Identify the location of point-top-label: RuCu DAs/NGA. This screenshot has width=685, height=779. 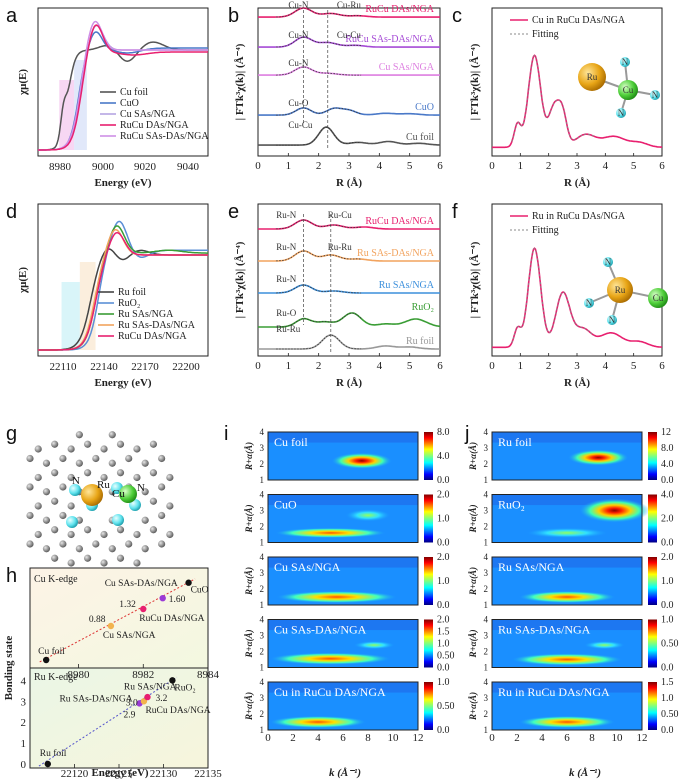
(171, 619).